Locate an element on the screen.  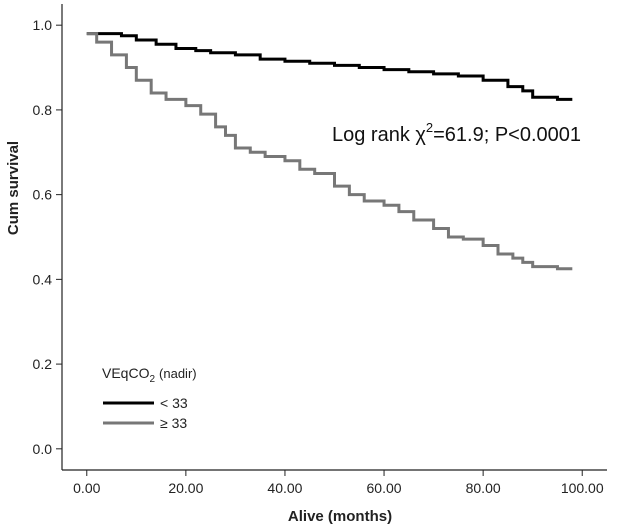
y-tick-label: 0.8 is located at coordinates (43, 110).